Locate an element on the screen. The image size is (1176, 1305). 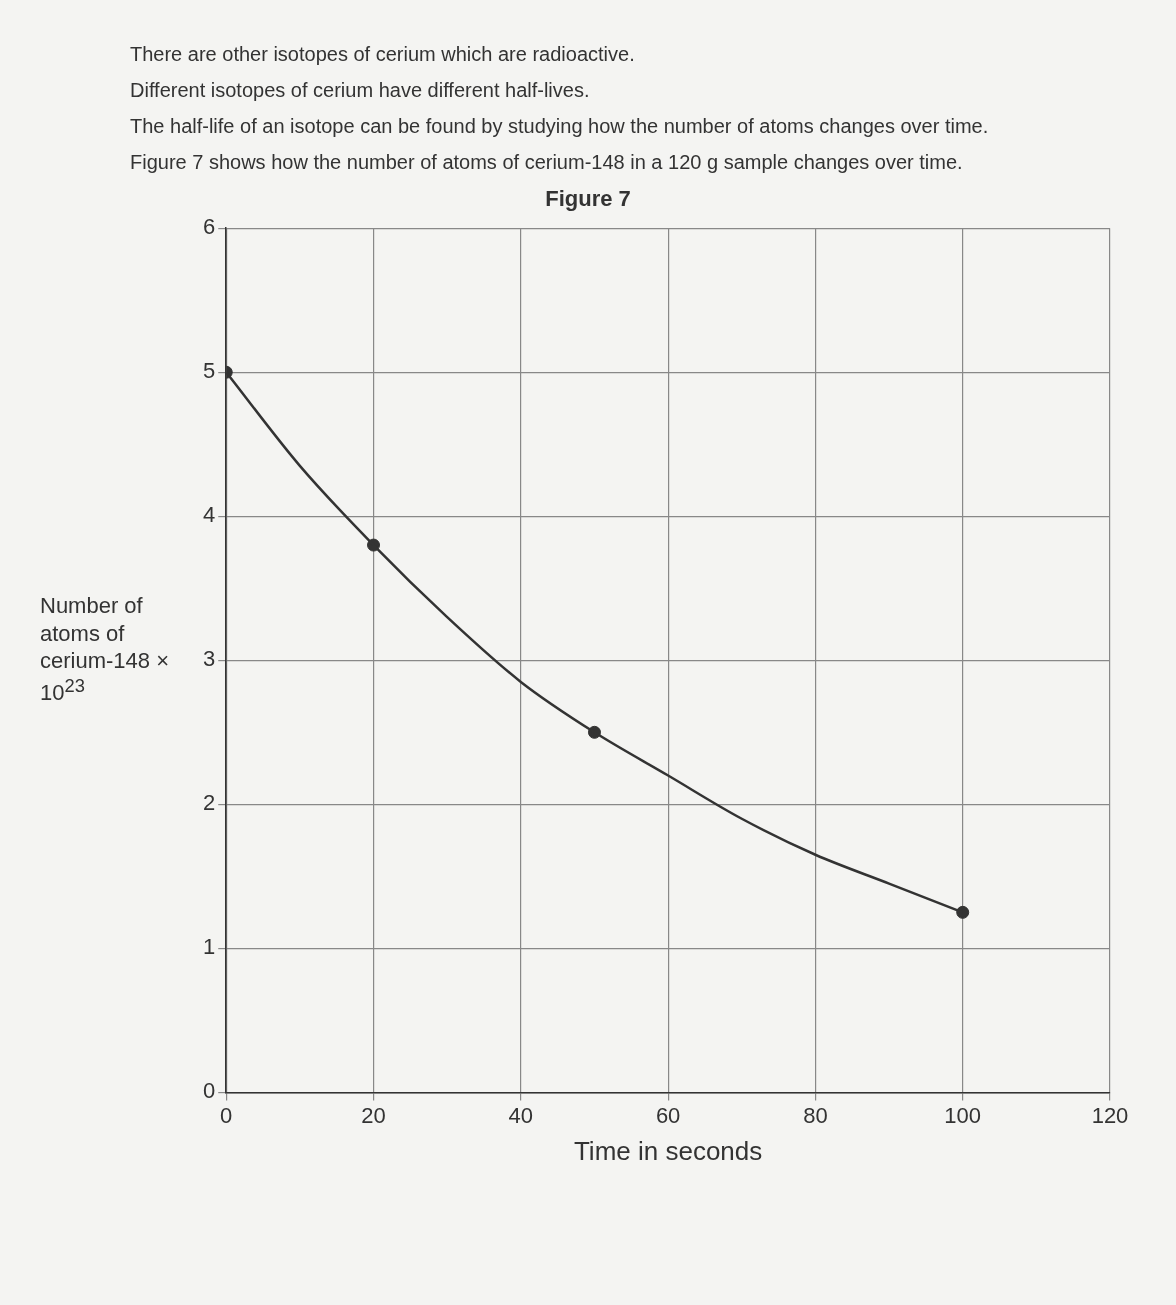
x-tick-label: 100 is located at coordinates (963, 1115).